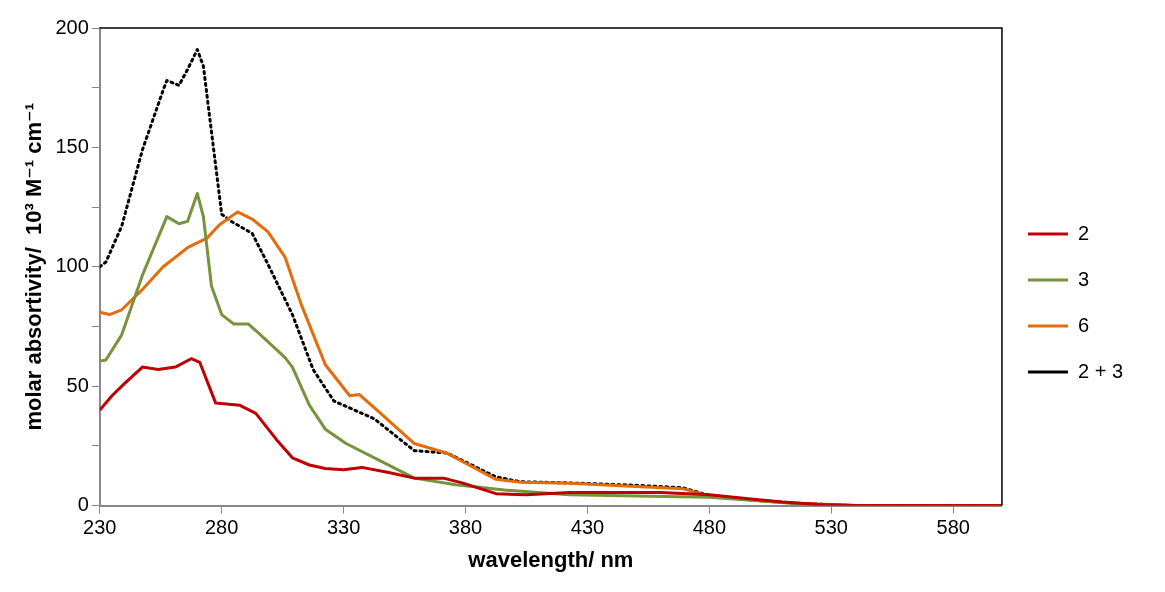 Image resolution: width=1165 pixels, height=592 pixels. Describe the element at coordinates (831, 527) in the screenshot. I see `x-tick-label: 530` at that location.